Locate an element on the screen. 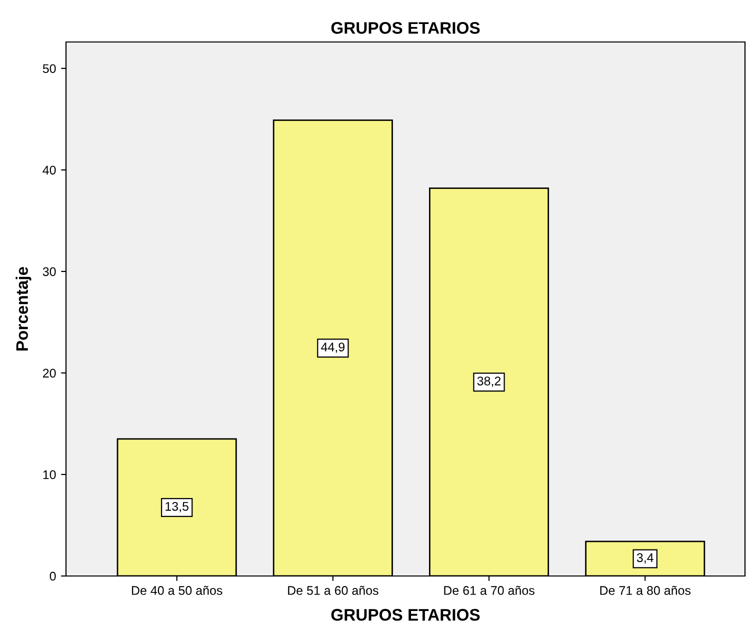 This screenshot has width=747, height=633. data-label: 38,2 is located at coordinates (489, 381).